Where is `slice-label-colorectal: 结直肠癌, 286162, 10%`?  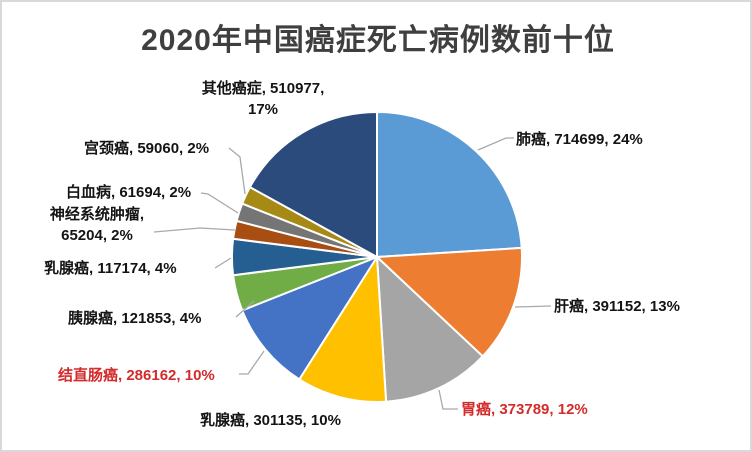 slice-label-colorectal: 结直肠癌, 286162, 10% is located at coordinates (136, 375).